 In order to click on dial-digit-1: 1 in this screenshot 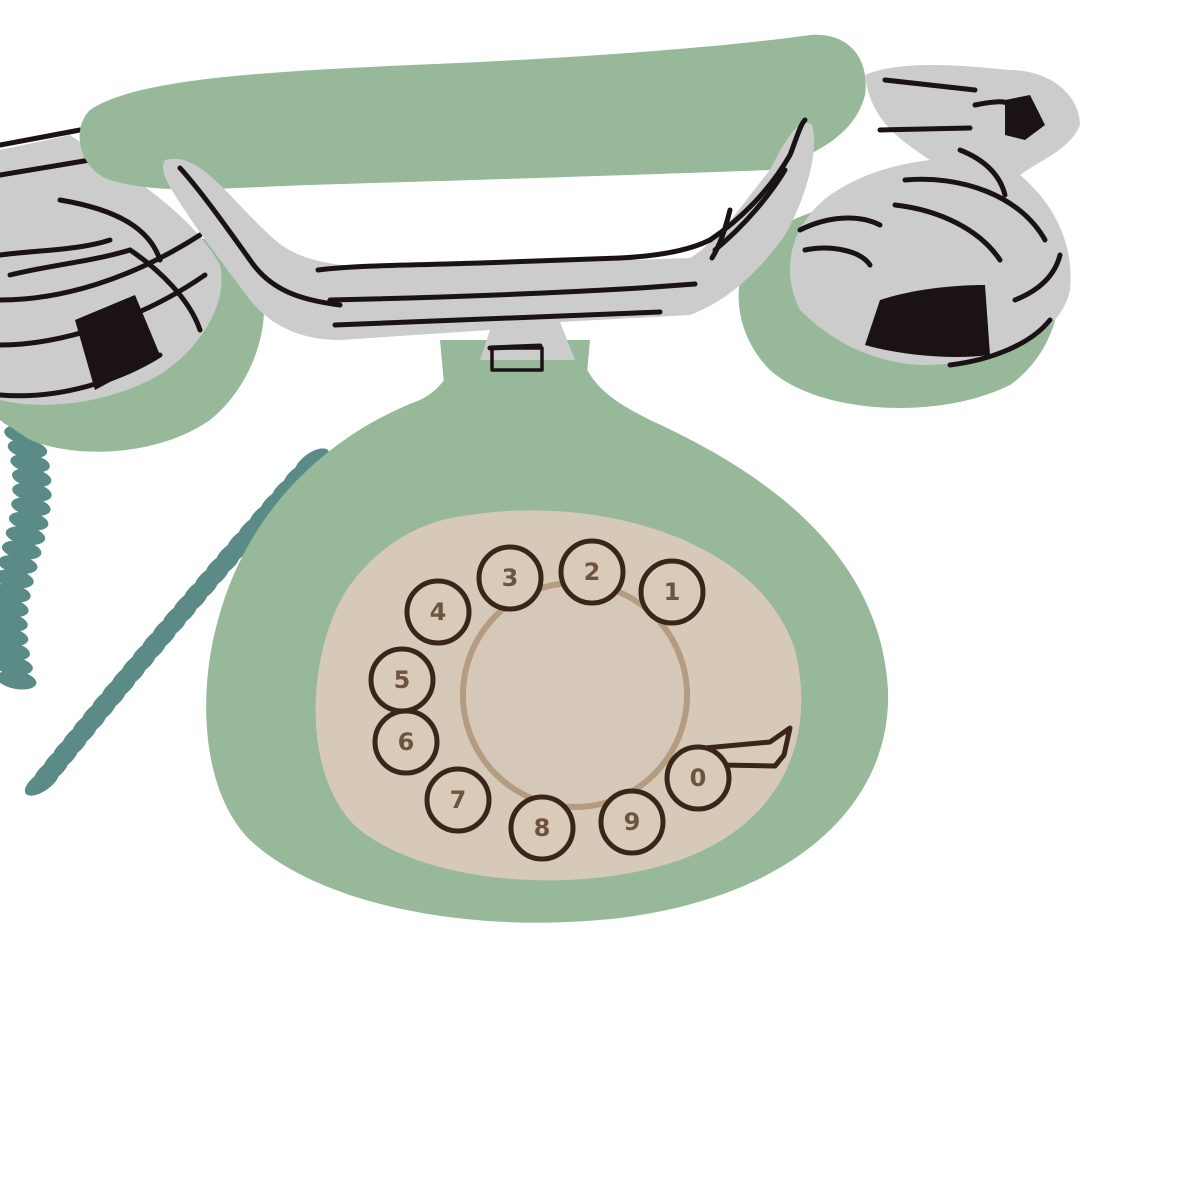, I will do `click(672, 592)`.